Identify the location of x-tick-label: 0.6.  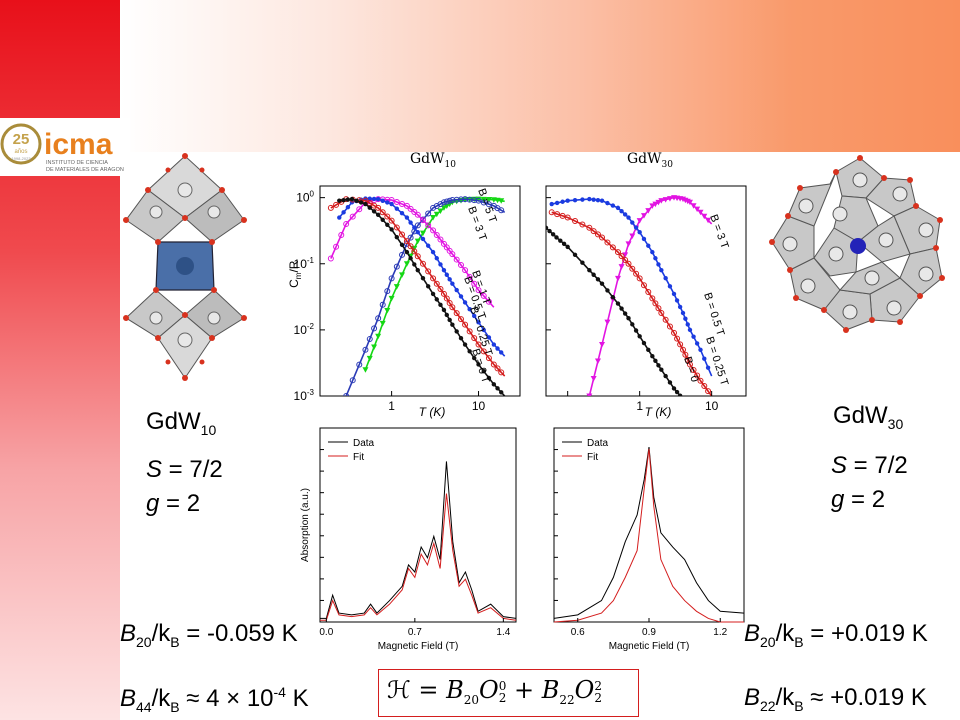
(578, 632).